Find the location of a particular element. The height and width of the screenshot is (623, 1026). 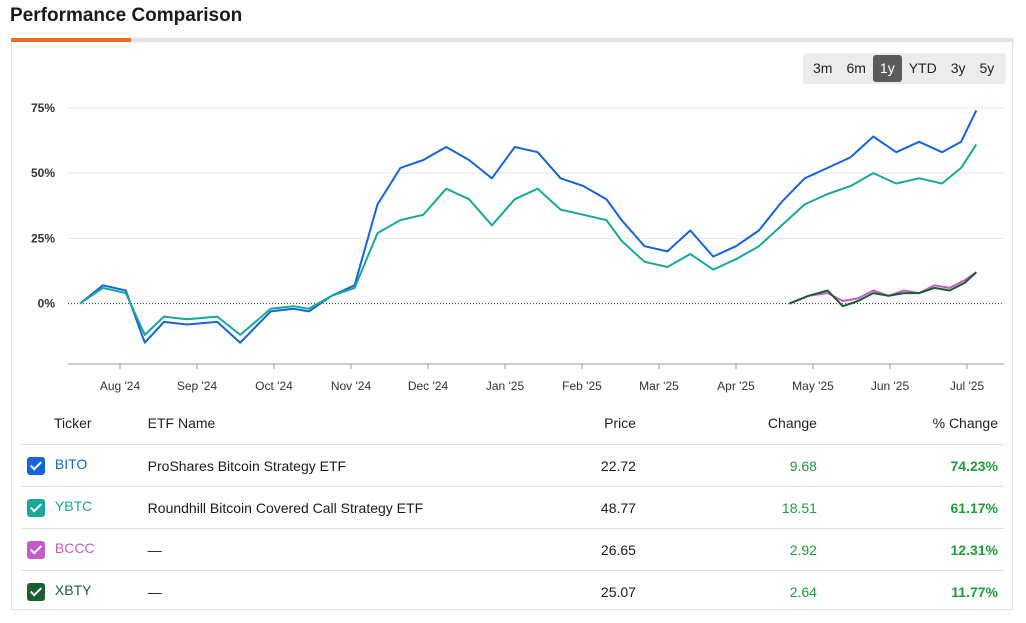

header-ticker: Ticker is located at coordinates (84, 423).